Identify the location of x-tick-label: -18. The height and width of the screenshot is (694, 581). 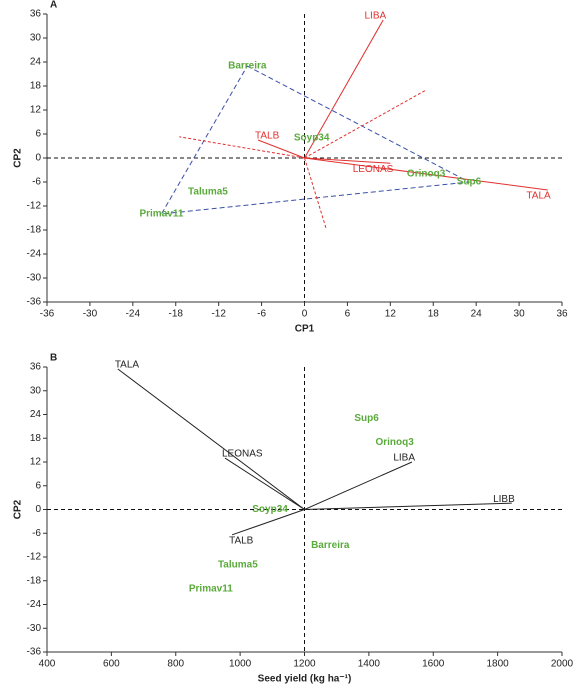
(176, 314).